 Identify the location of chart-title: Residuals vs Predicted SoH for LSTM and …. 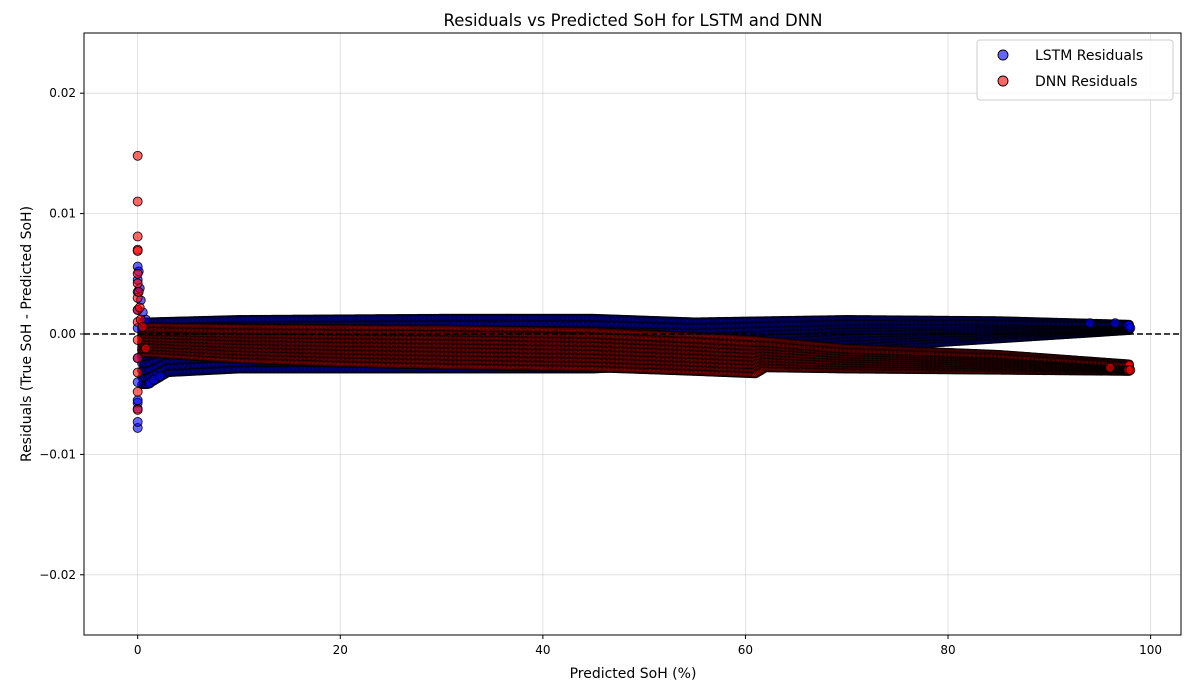
(633, 20).